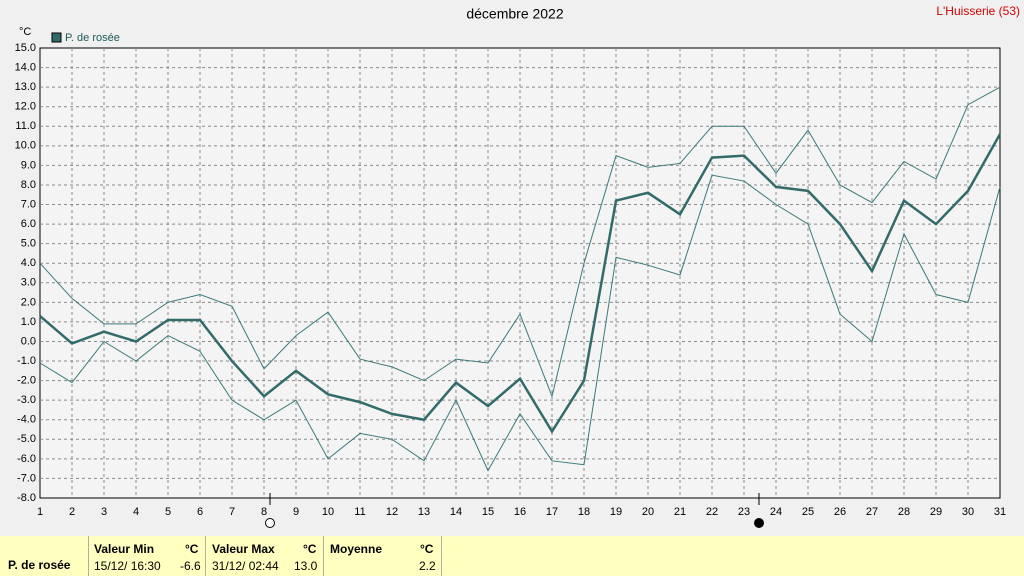 The height and width of the screenshot is (576, 1024). Describe the element at coordinates (200, 512) in the screenshot. I see `x-tick-label: 6` at that location.